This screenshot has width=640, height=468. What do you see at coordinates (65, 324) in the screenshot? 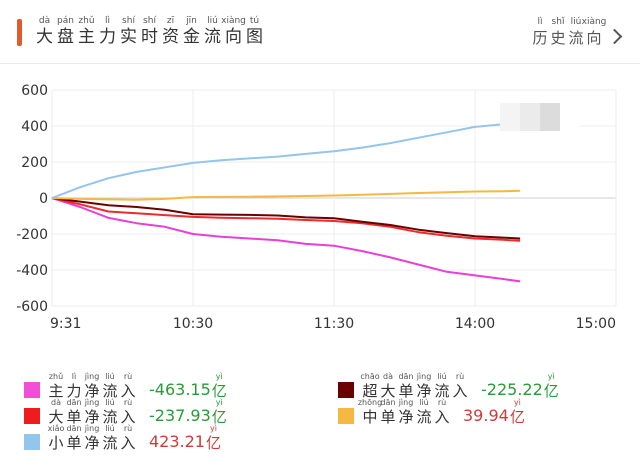
I see `x-tick-label: 9:31` at bounding box center [65, 324].